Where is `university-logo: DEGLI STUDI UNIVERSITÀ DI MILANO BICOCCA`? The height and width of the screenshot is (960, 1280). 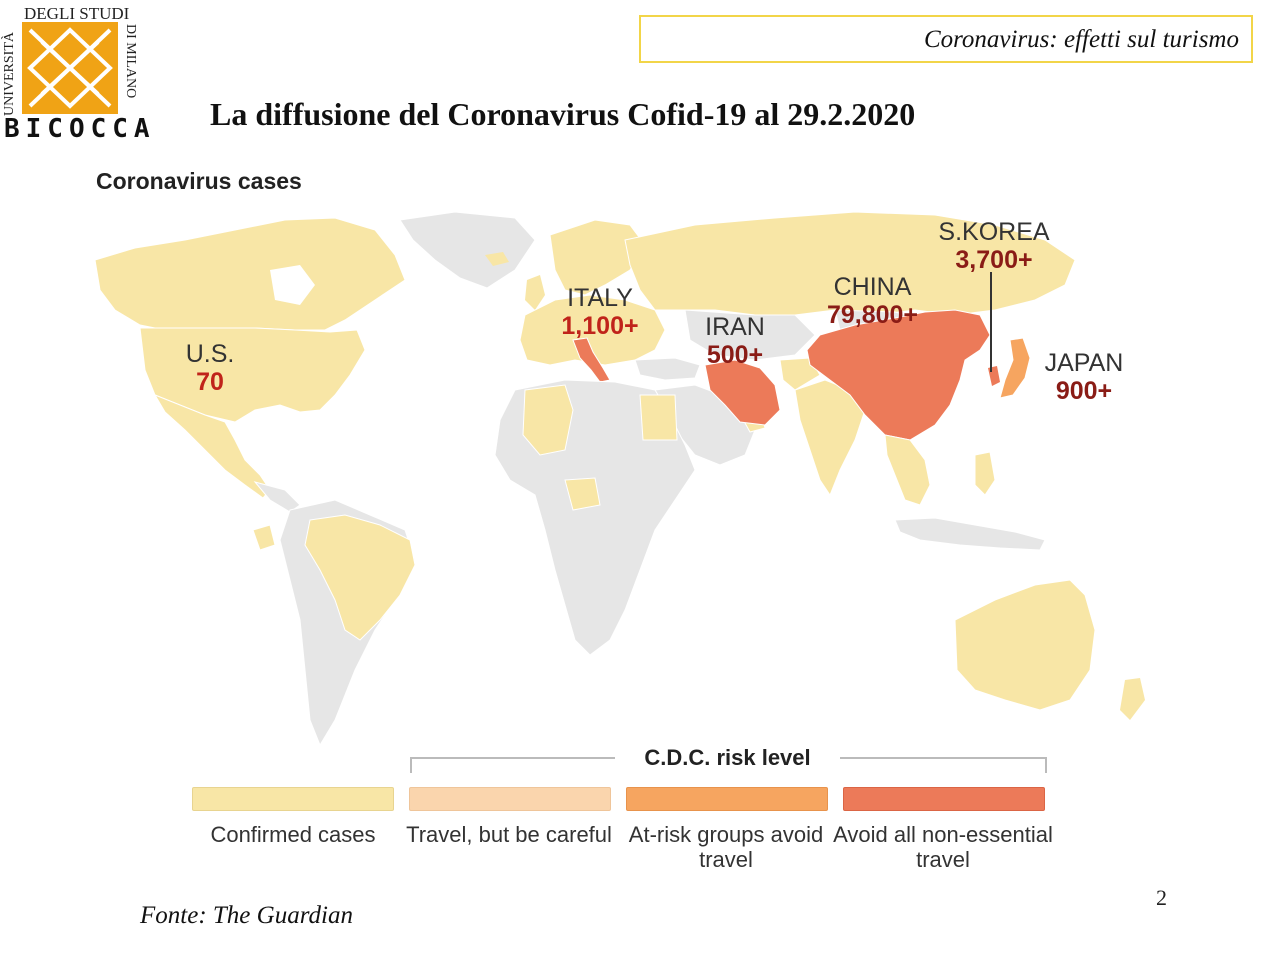 university-logo: DEGLI STUDI UNIVERSITÀ DI MILANO BICOCCA is located at coordinates (75, 72).